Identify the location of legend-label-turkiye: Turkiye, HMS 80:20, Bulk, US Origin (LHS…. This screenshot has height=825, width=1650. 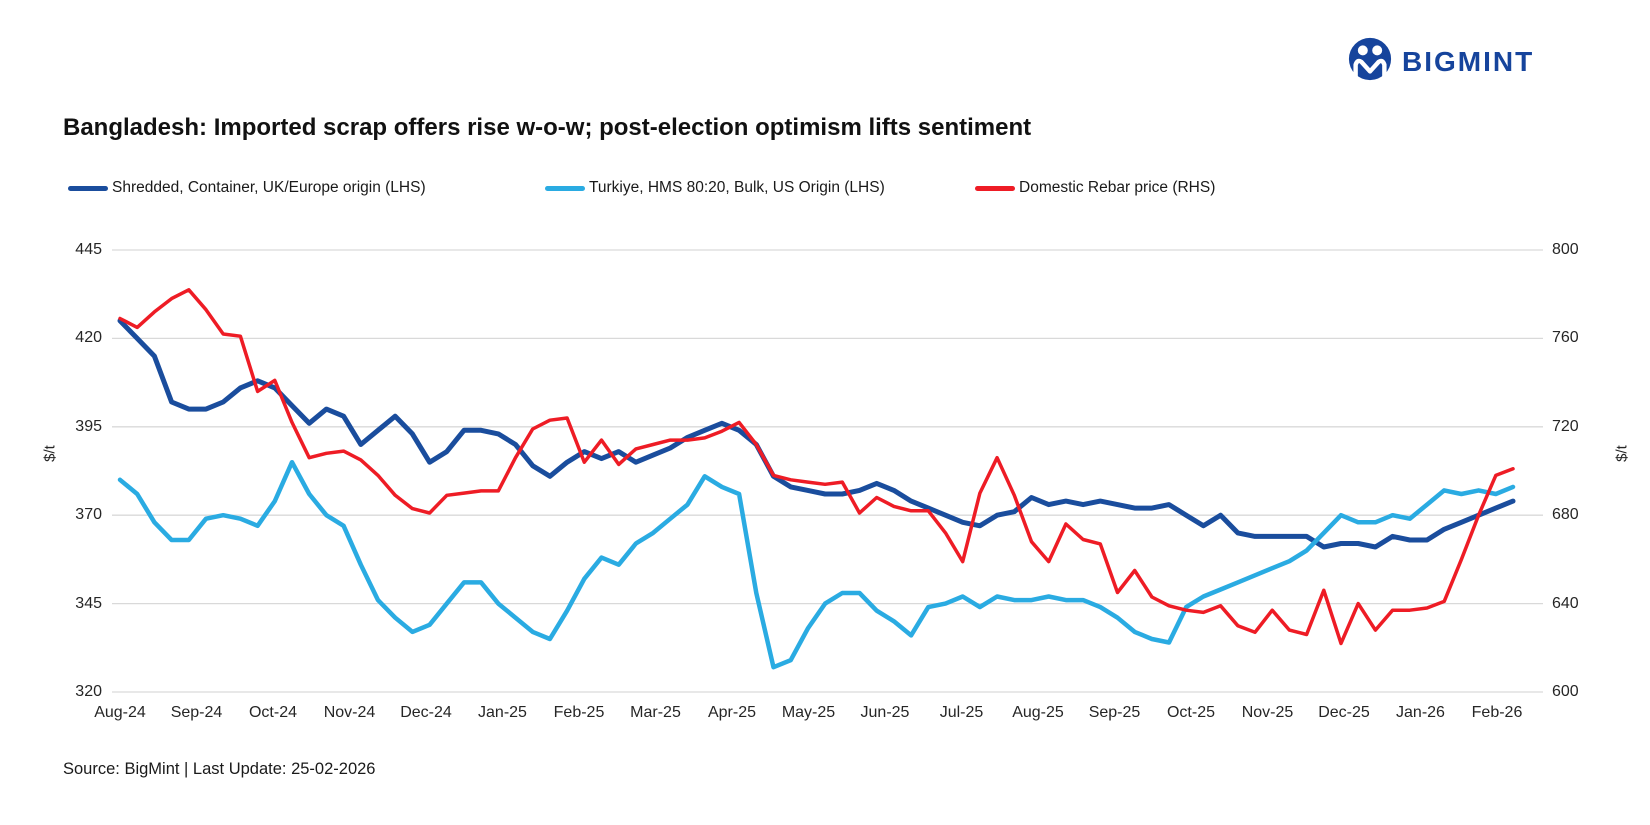
(737, 187).